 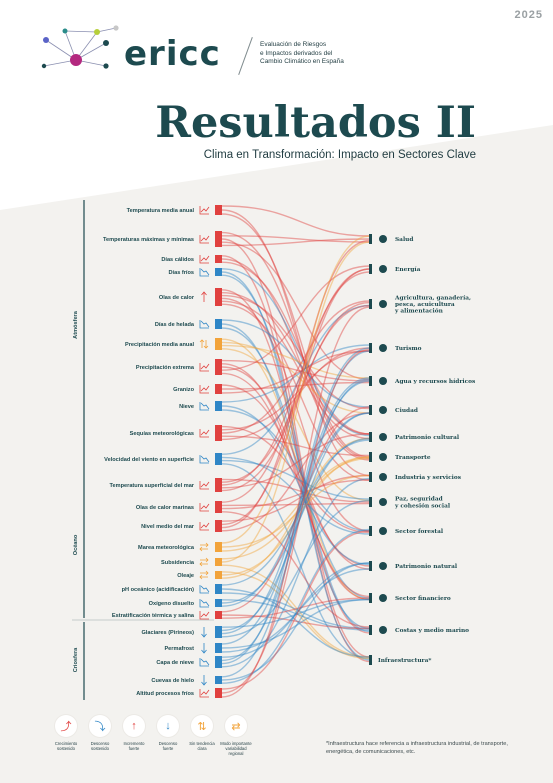 I want to click on sector-label: Agricultura, ganadería,, so click(x=432, y=297).